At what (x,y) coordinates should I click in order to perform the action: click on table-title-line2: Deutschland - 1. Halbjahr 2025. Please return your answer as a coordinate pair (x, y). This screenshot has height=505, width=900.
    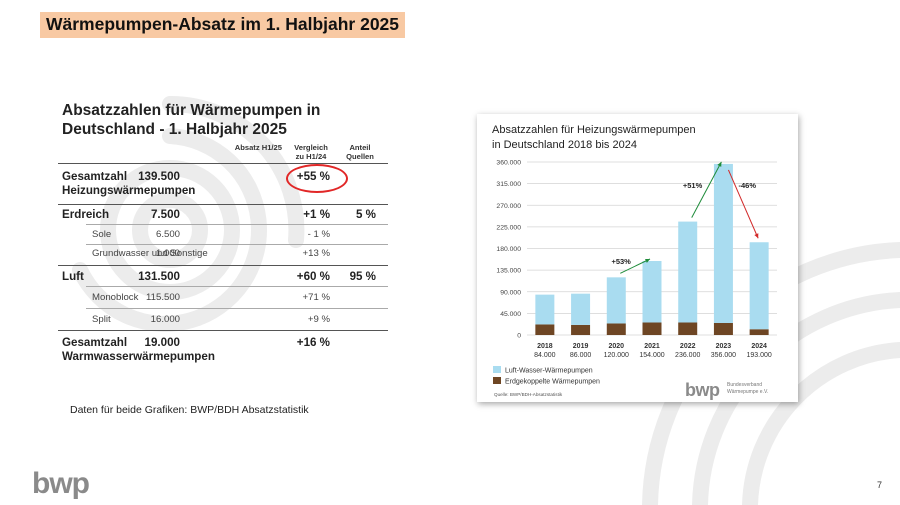
    Looking at the image, I should click on (174, 129).